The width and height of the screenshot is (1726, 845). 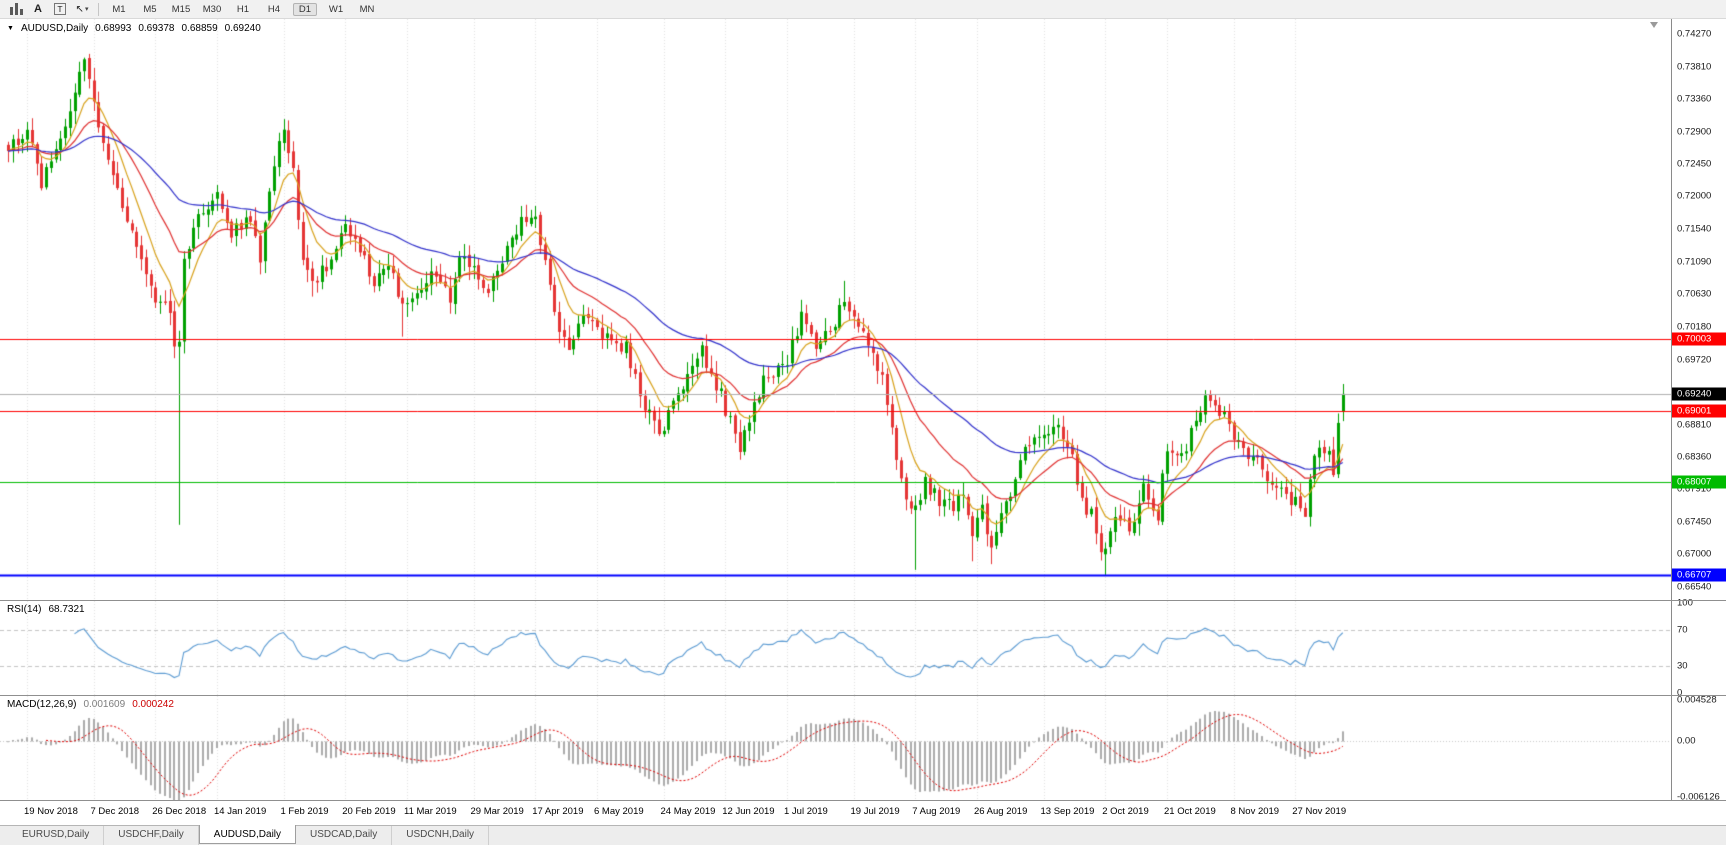 I want to click on hline-price-label: 0.66707, so click(x=1699, y=575).